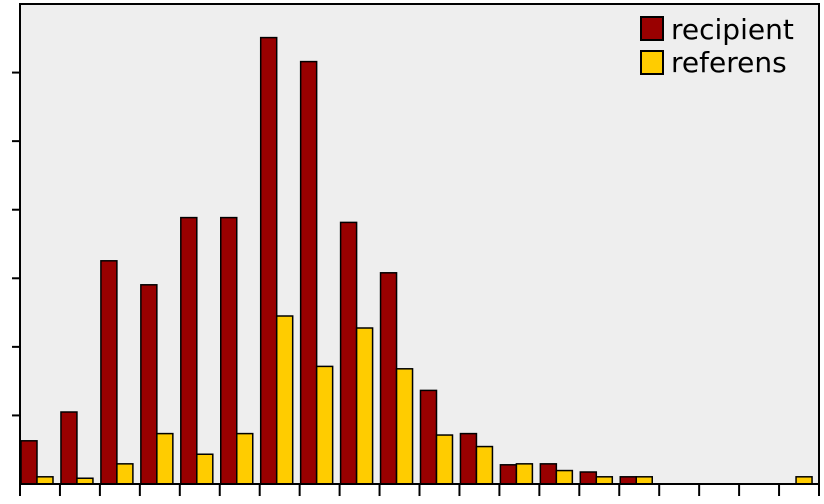 This screenshot has height=504, width=824. Describe the element at coordinates (652, 28) in the screenshot. I see `legend-swatch-recipient` at that location.